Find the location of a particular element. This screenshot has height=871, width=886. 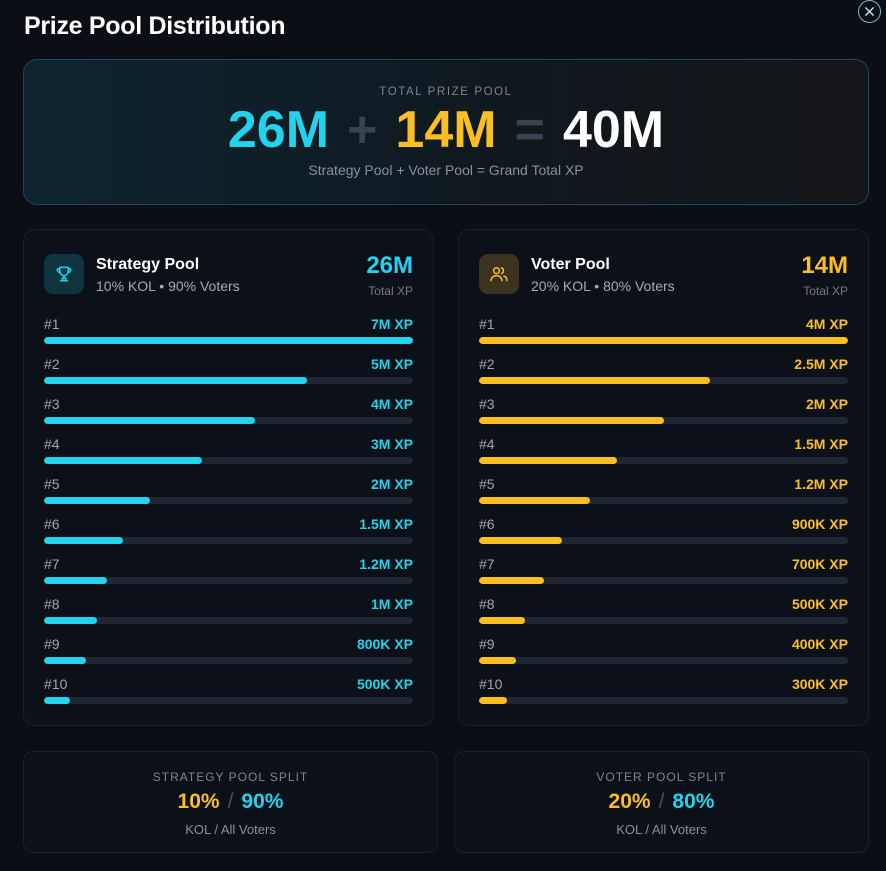

grand-total-value: 40M is located at coordinates (613, 130).